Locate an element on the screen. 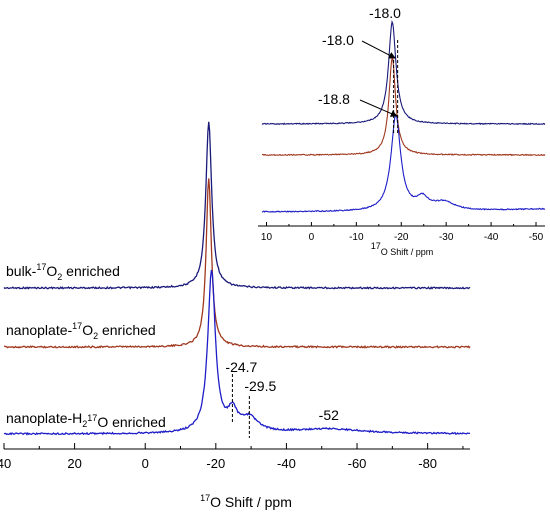 Image resolution: width=550 pixels, height=517 pixels. inset-x-tick-label: -10 is located at coordinates (356, 237).